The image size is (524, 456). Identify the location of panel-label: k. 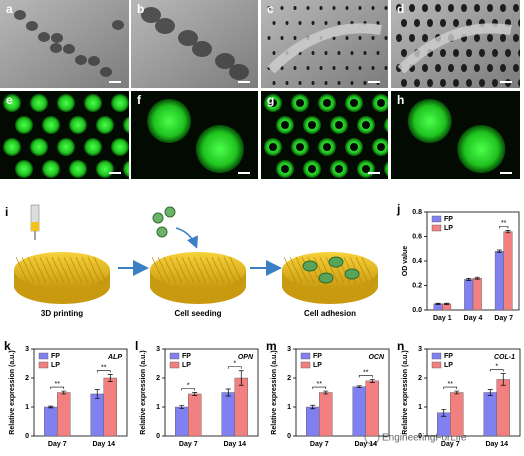
(7, 346).